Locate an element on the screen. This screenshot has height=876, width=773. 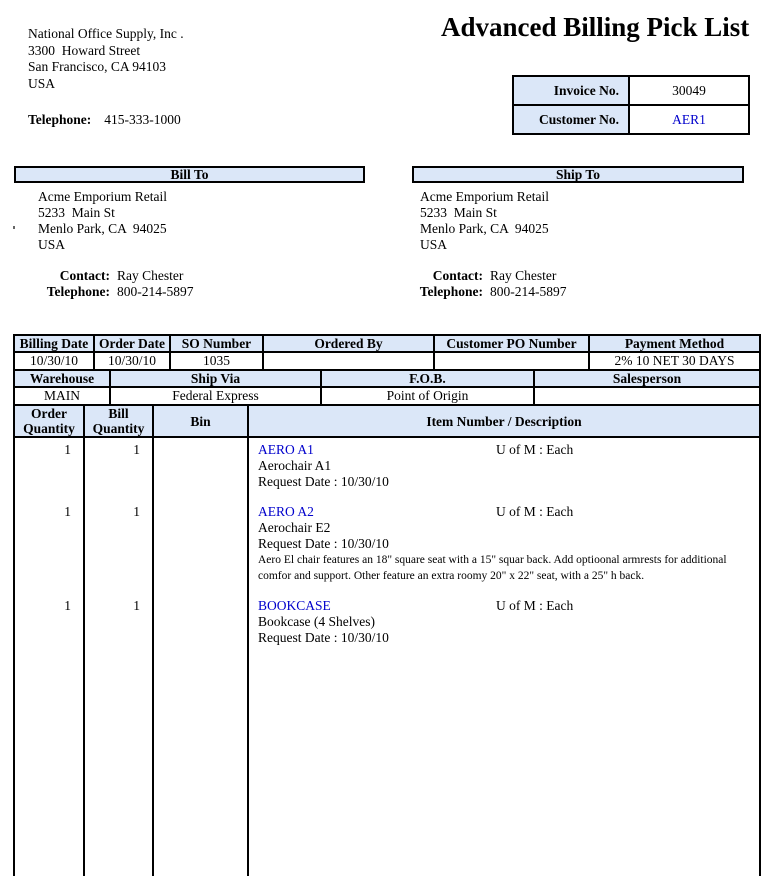
billing-date-header: Billing Date is located at coordinates (54, 343).